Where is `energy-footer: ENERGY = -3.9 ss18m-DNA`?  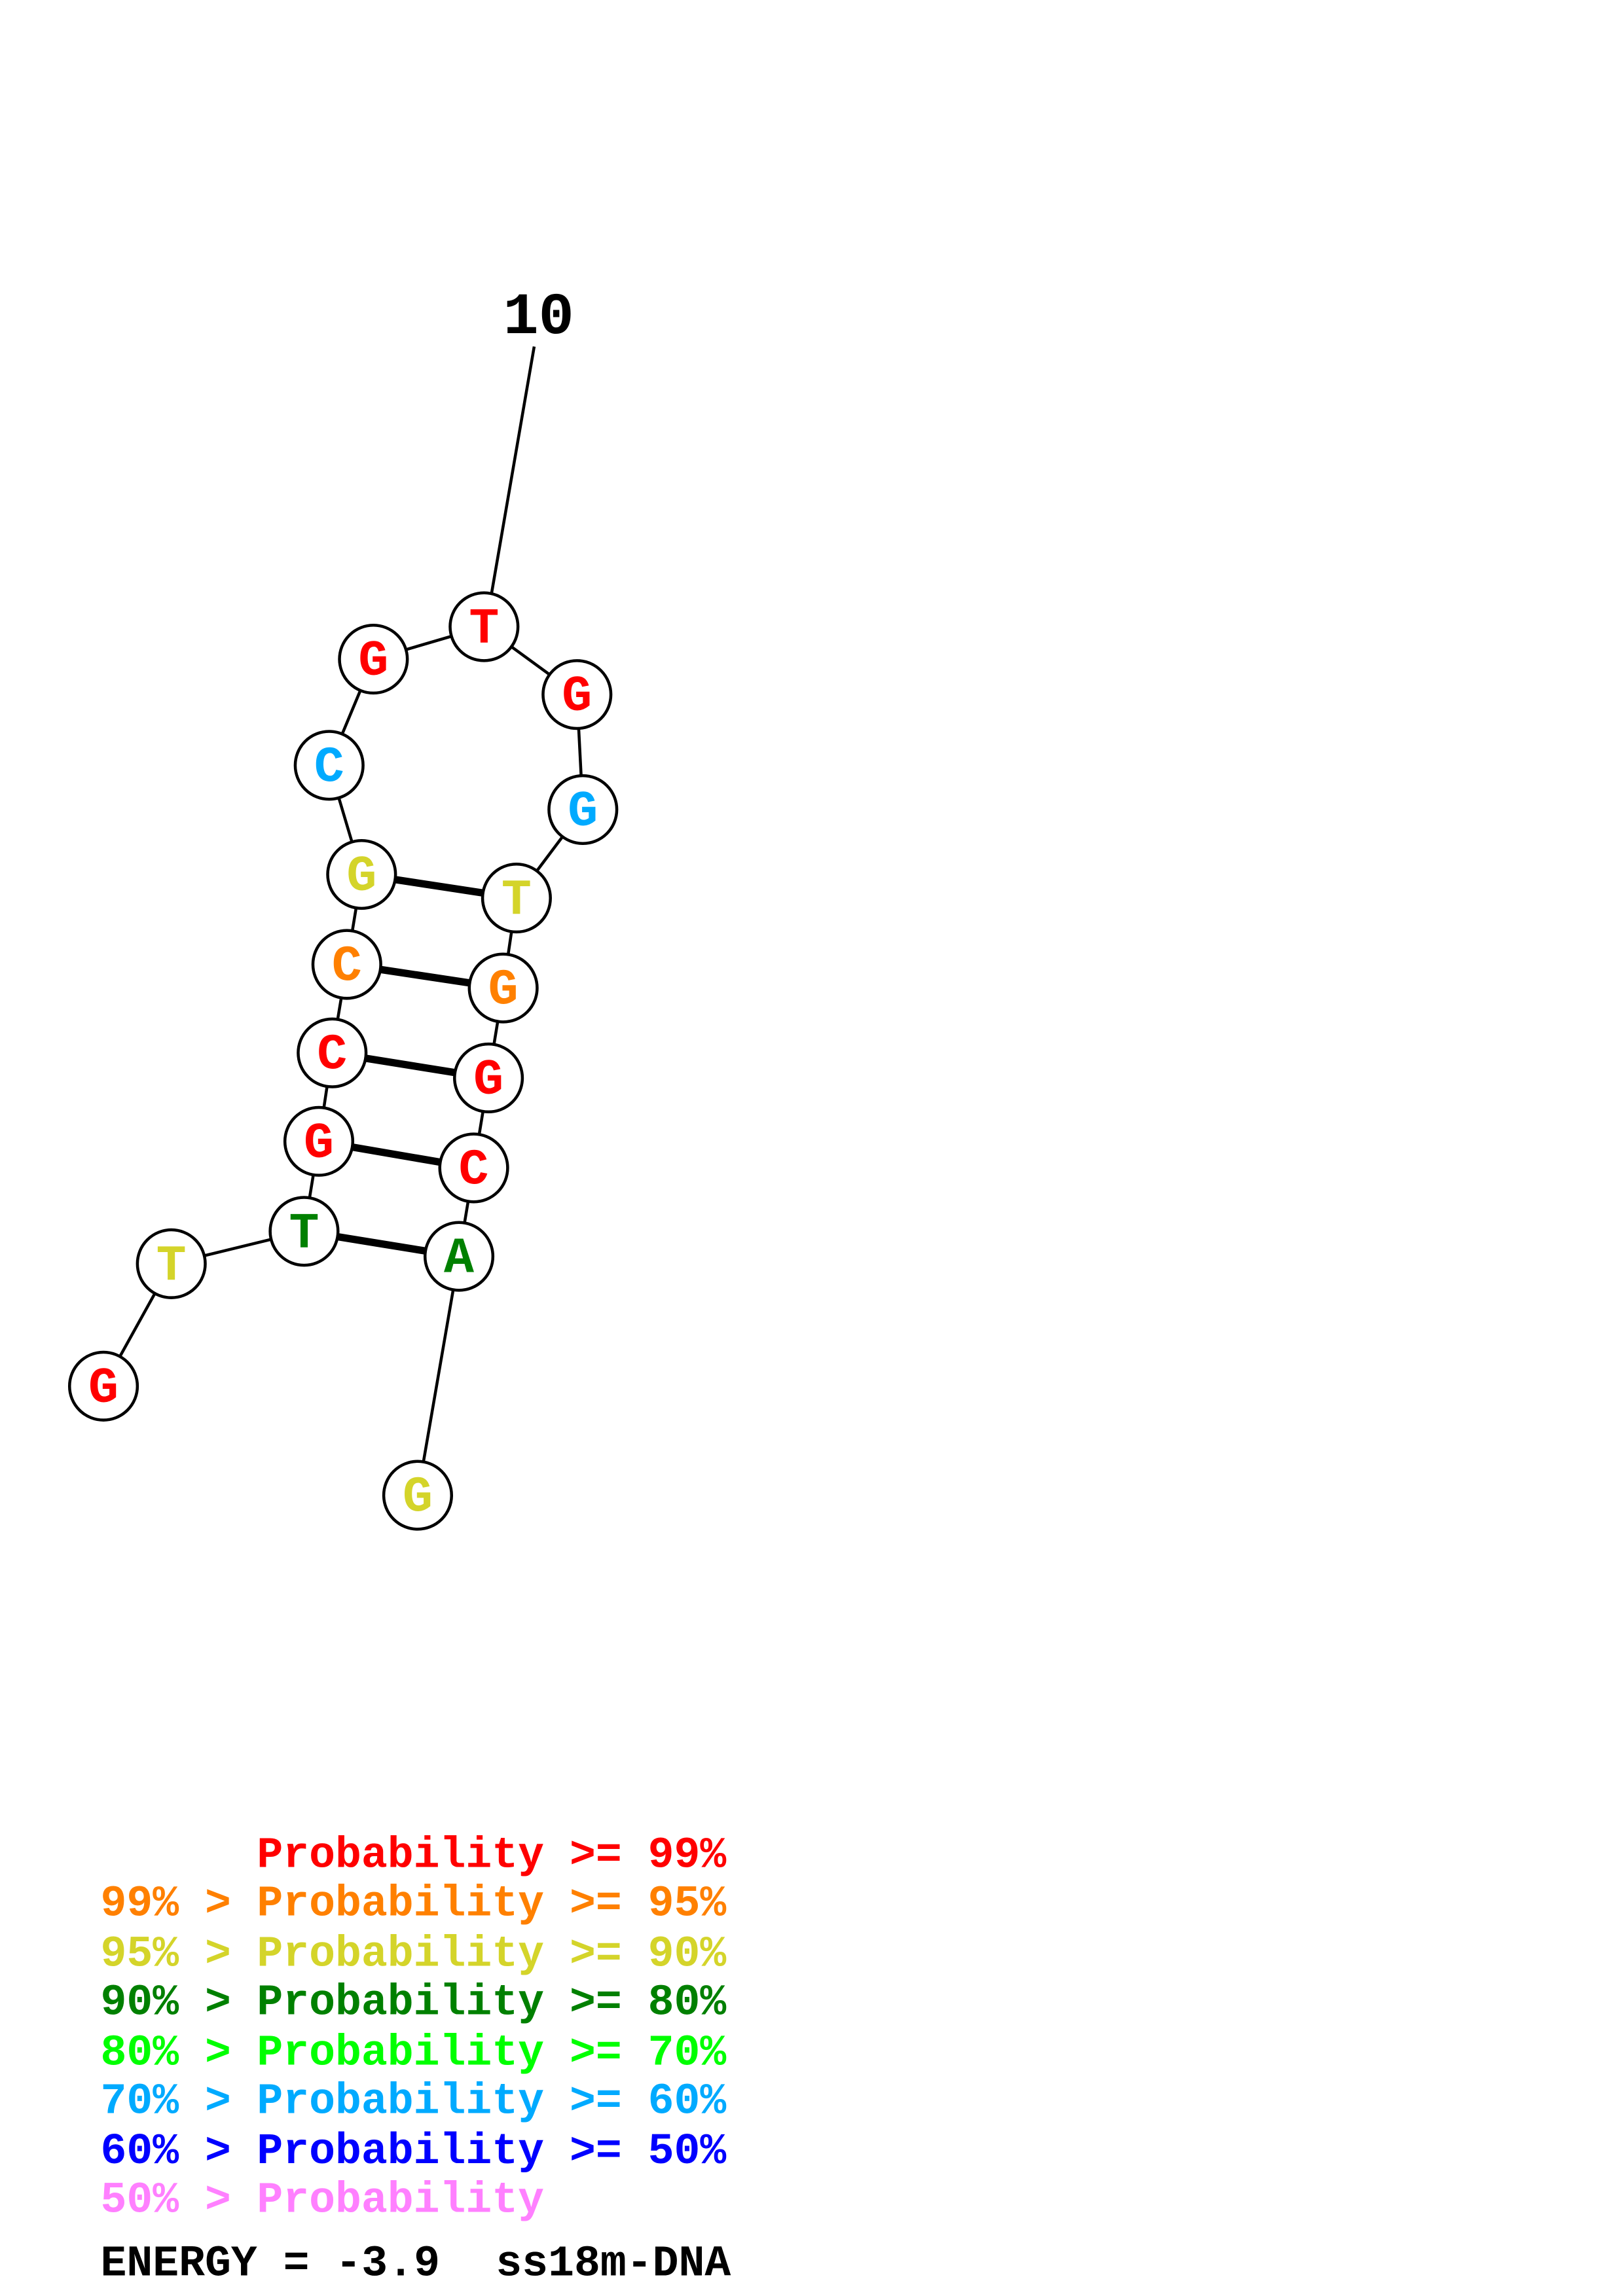
energy-footer: ENERGY = -3.9 ss18m-DNA is located at coordinates (416, 2263).